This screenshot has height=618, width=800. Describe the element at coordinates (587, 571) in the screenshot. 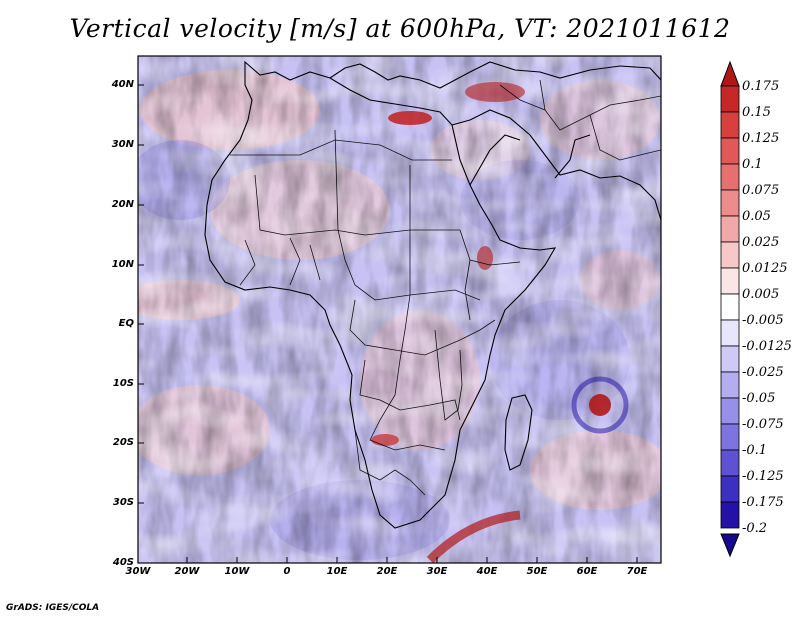

I see `lon-label: 60E` at that location.